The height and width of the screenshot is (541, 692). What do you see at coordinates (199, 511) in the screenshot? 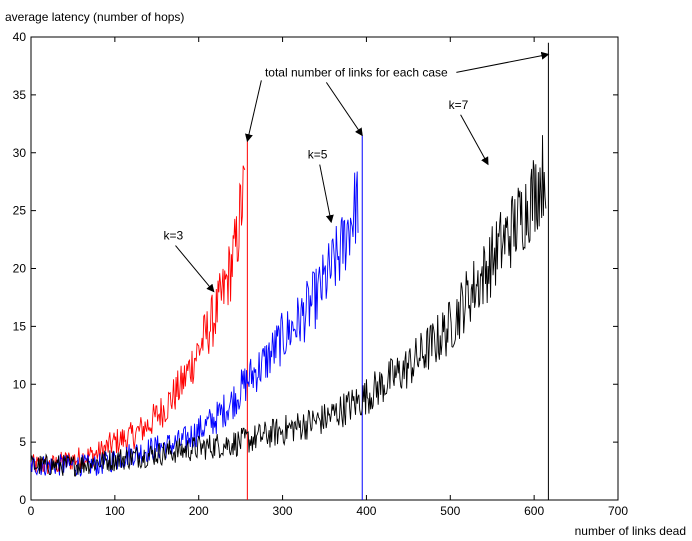
I see `x-tick-label: 200` at bounding box center [199, 511].